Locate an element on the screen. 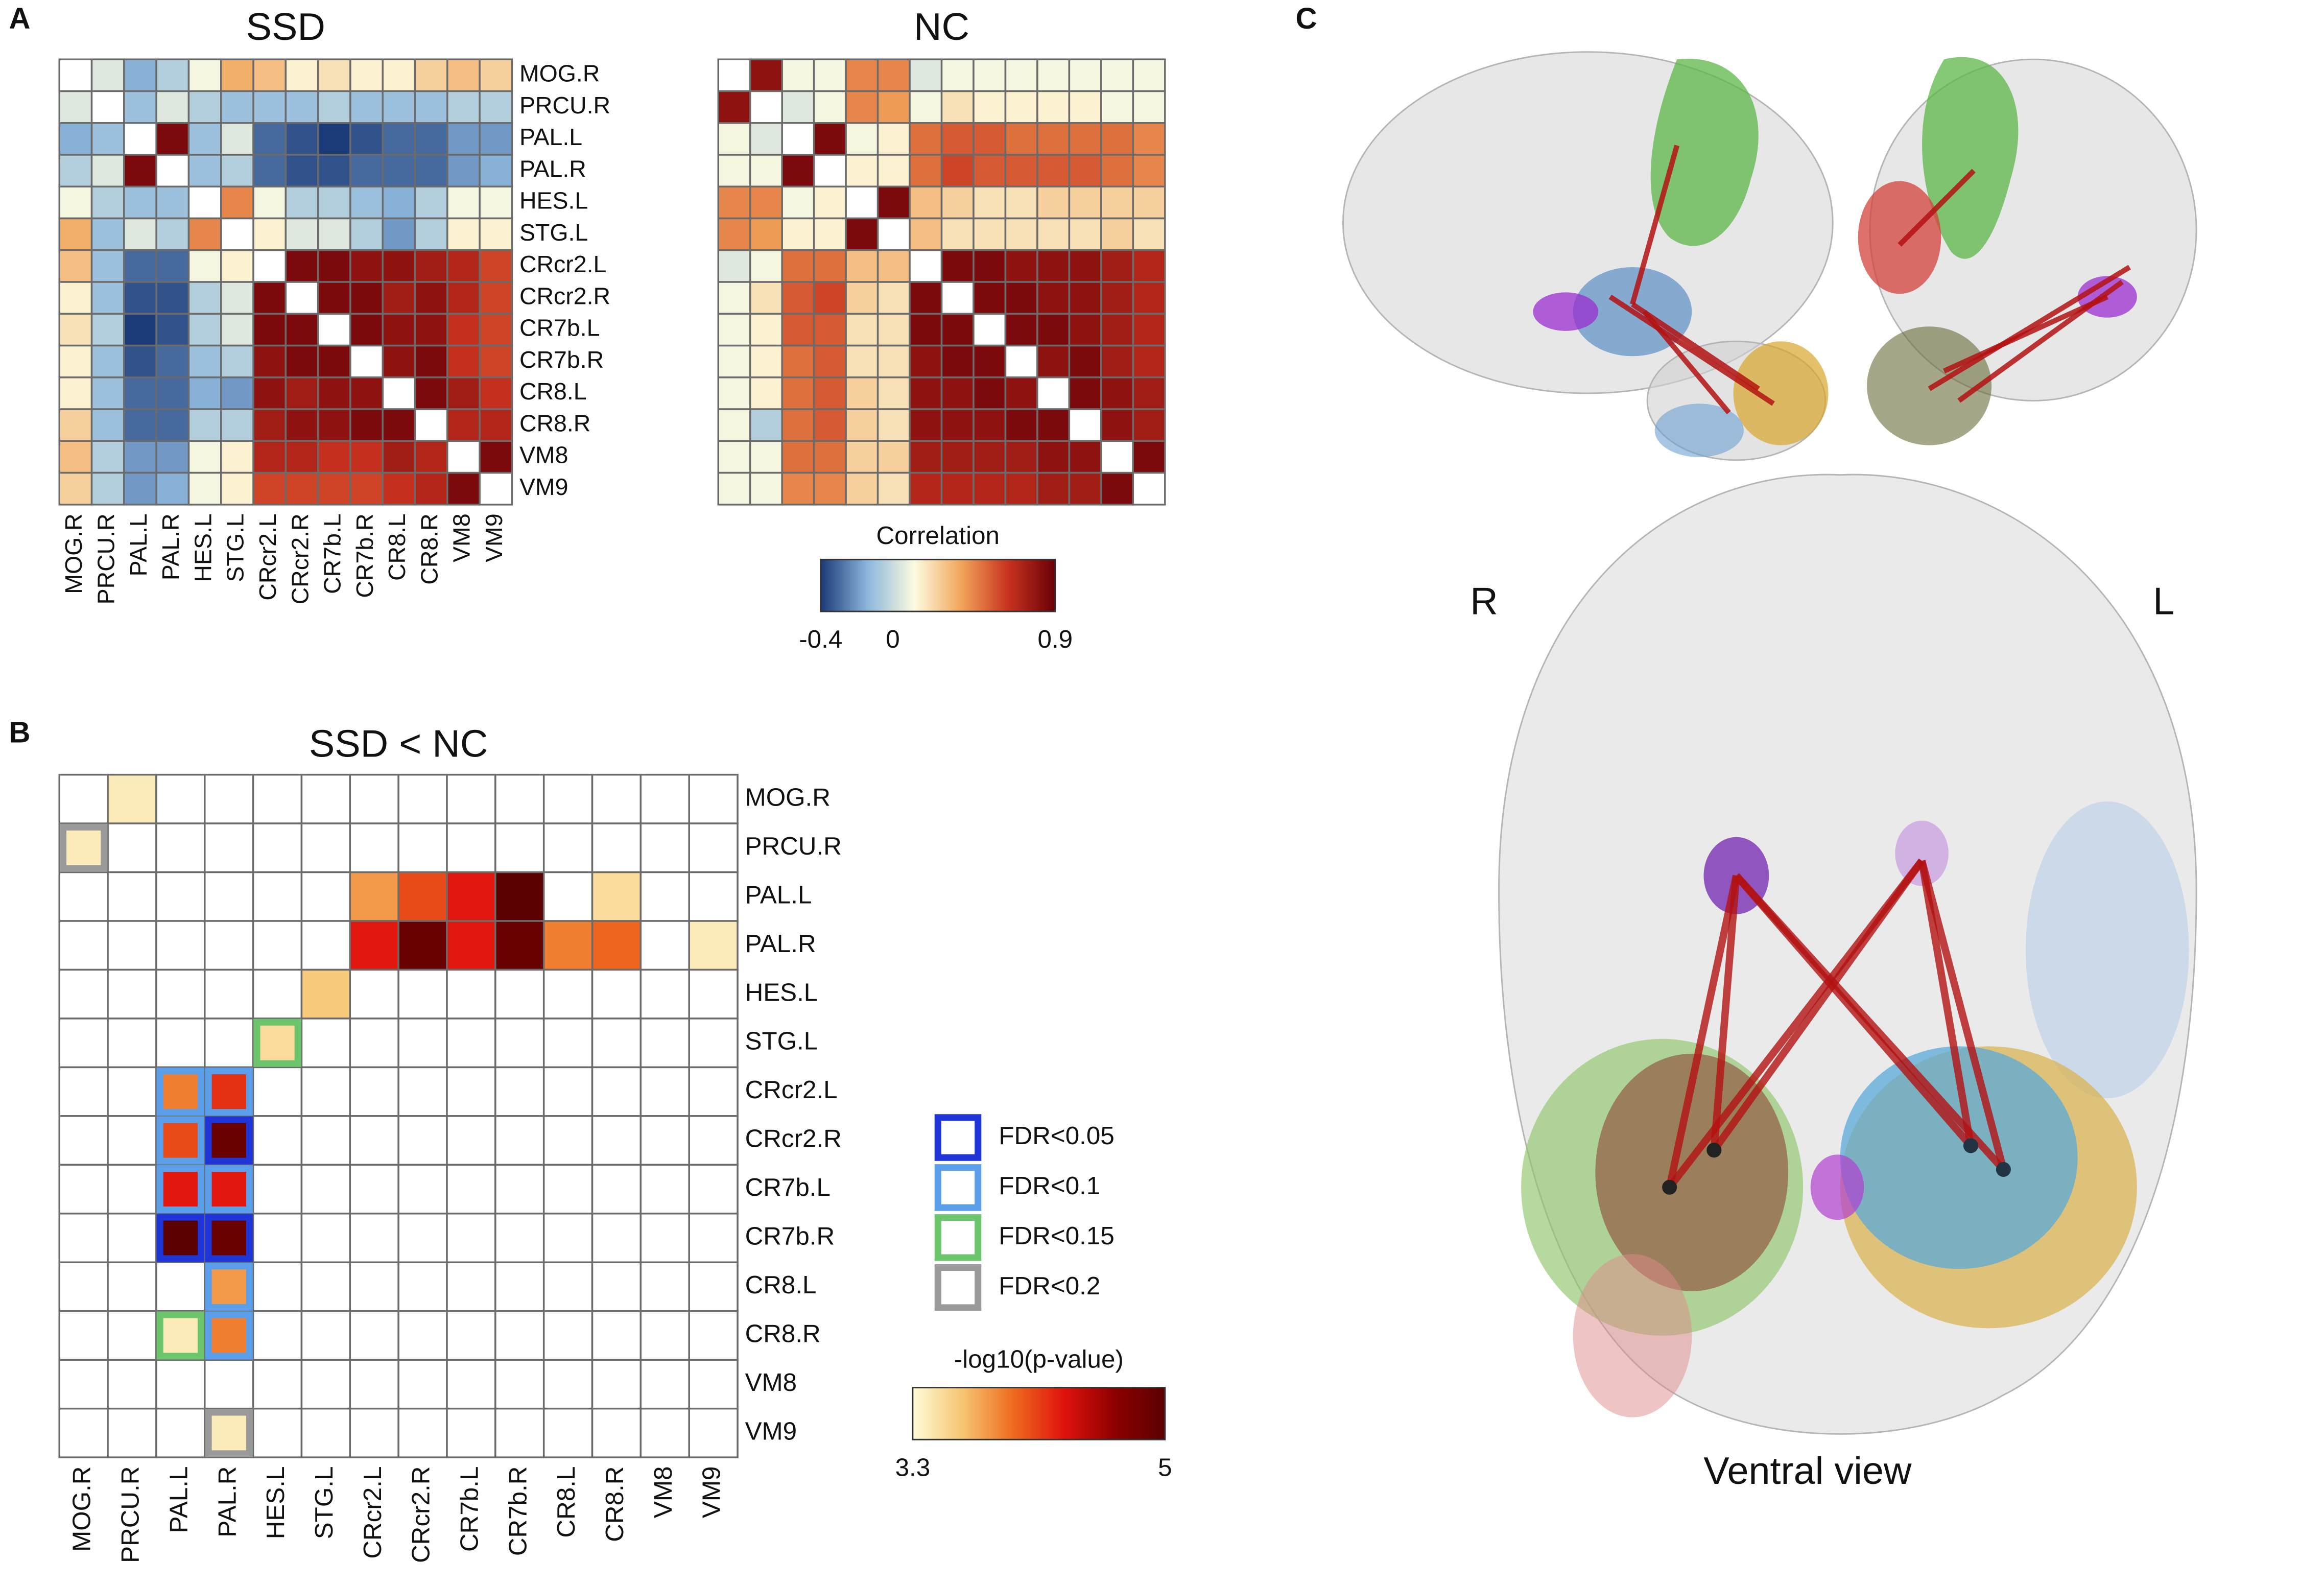  row-label: PAL.L is located at coordinates (550, 137).